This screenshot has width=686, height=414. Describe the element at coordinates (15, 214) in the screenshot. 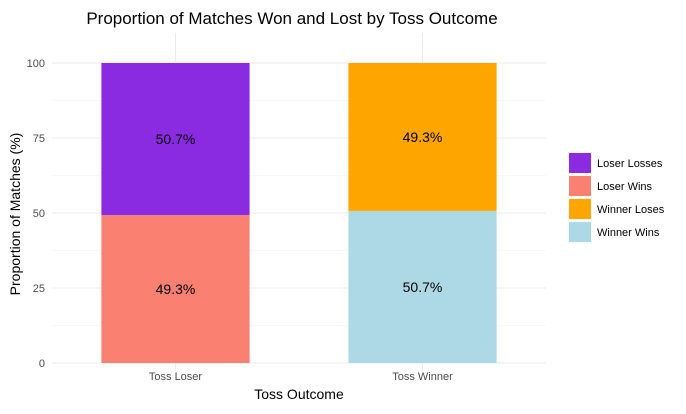

I see `y-axis-title: Proportion of Matches (%)` at that location.